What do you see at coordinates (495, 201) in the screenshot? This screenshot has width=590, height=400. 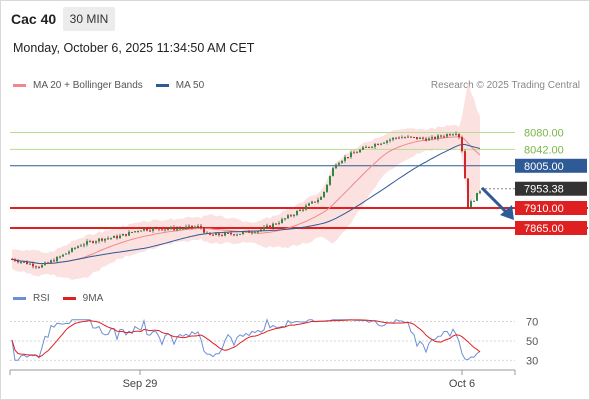 I see `forecast-arrow-shaft` at bounding box center [495, 201].